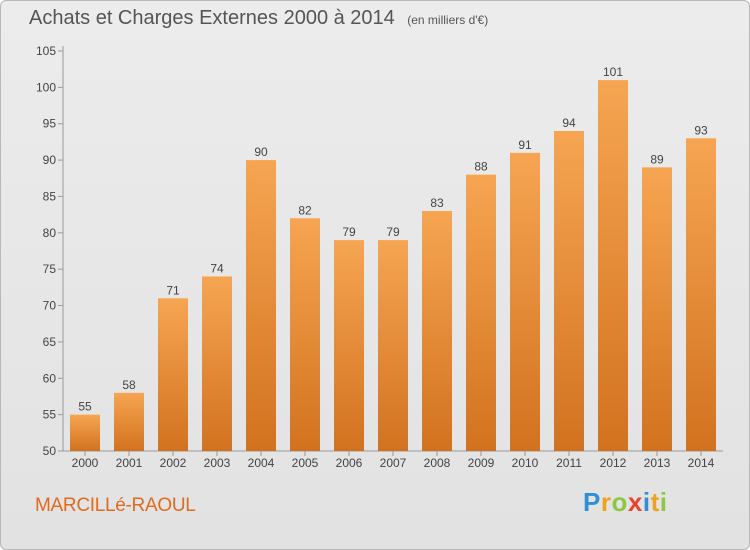 Image resolution: width=750 pixels, height=550 pixels. Describe the element at coordinates (481, 463) in the screenshot. I see `x-tick-label: 2009` at that location.